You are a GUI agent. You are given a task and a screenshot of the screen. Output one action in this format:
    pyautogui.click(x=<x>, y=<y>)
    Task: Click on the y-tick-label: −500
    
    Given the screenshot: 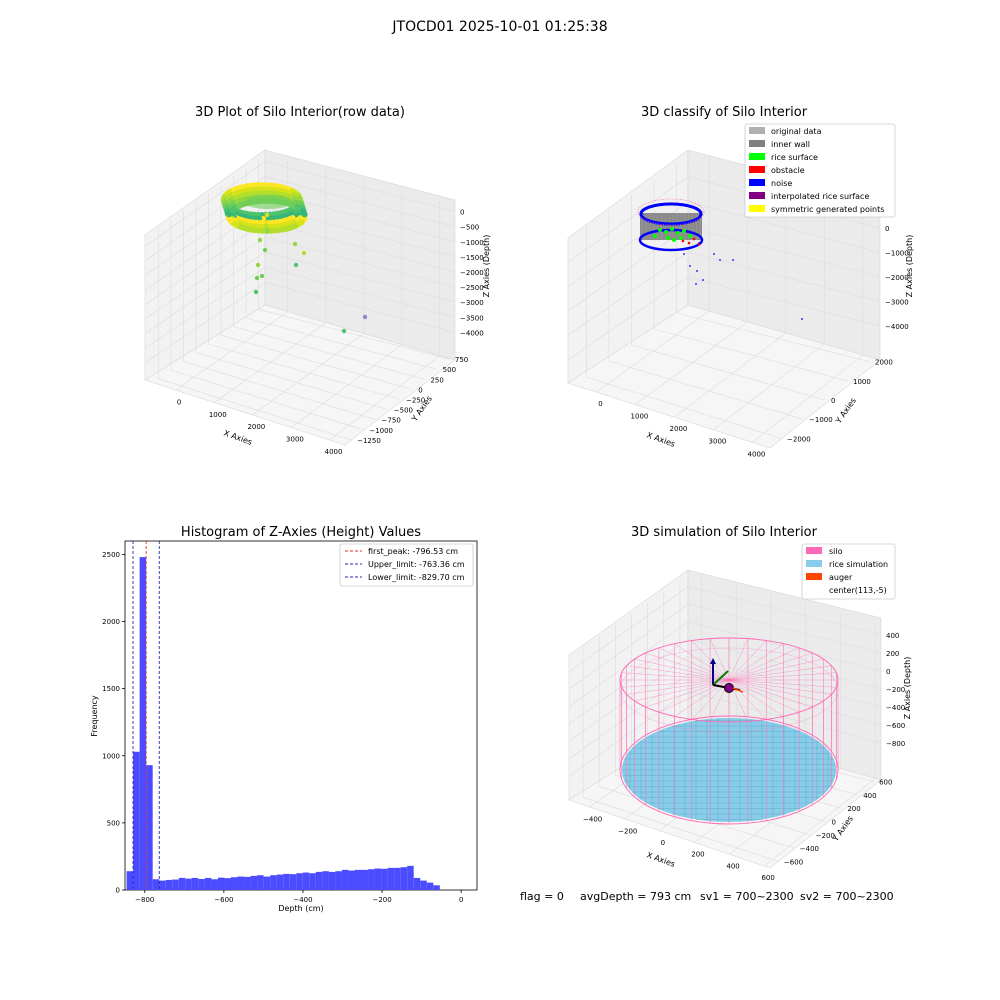 What is the action you would take?
    pyautogui.click(x=403, y=411)
    